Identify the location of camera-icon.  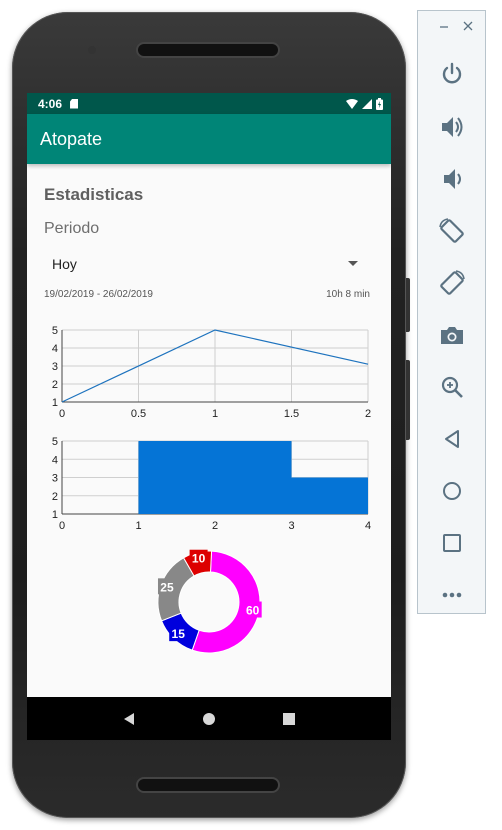
(451, 335).